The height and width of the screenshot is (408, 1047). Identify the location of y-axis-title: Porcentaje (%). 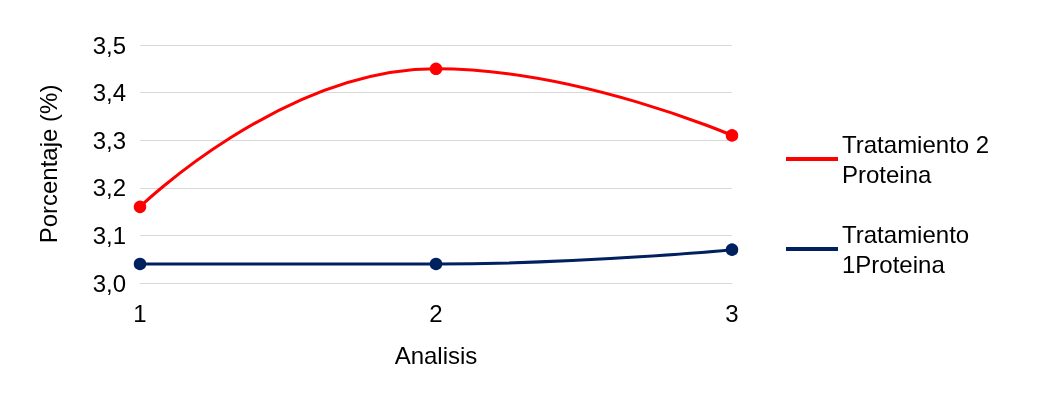
(48, 164).